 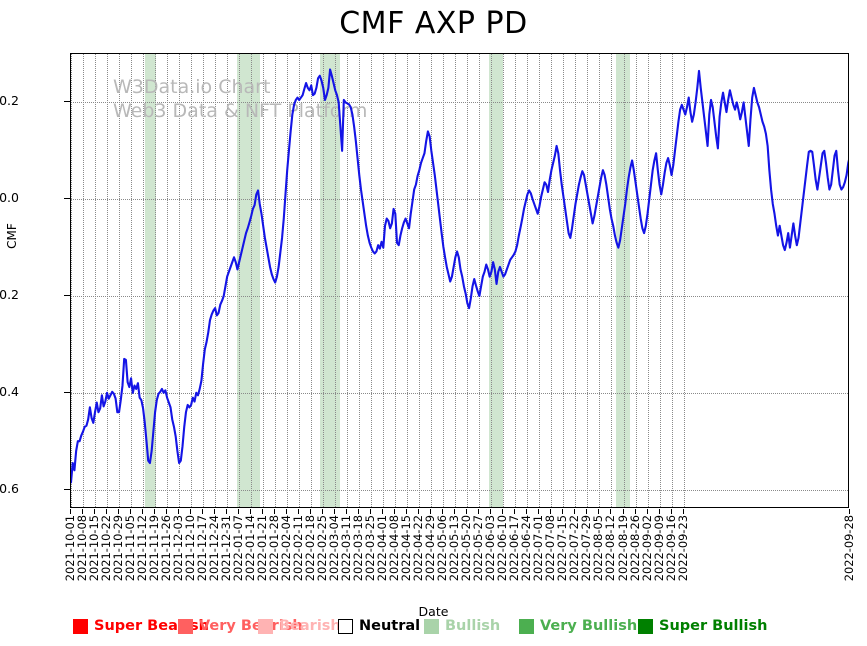 I want to click on x-tick-label: 2022-09-28, so click(x=849, y=548).